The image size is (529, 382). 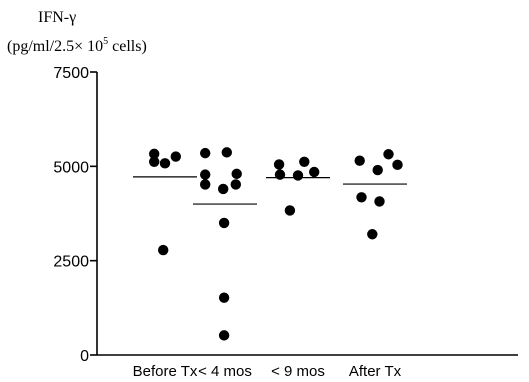 I want to click on y-axis-label-superscript: 5, so click(x=105, y=41).